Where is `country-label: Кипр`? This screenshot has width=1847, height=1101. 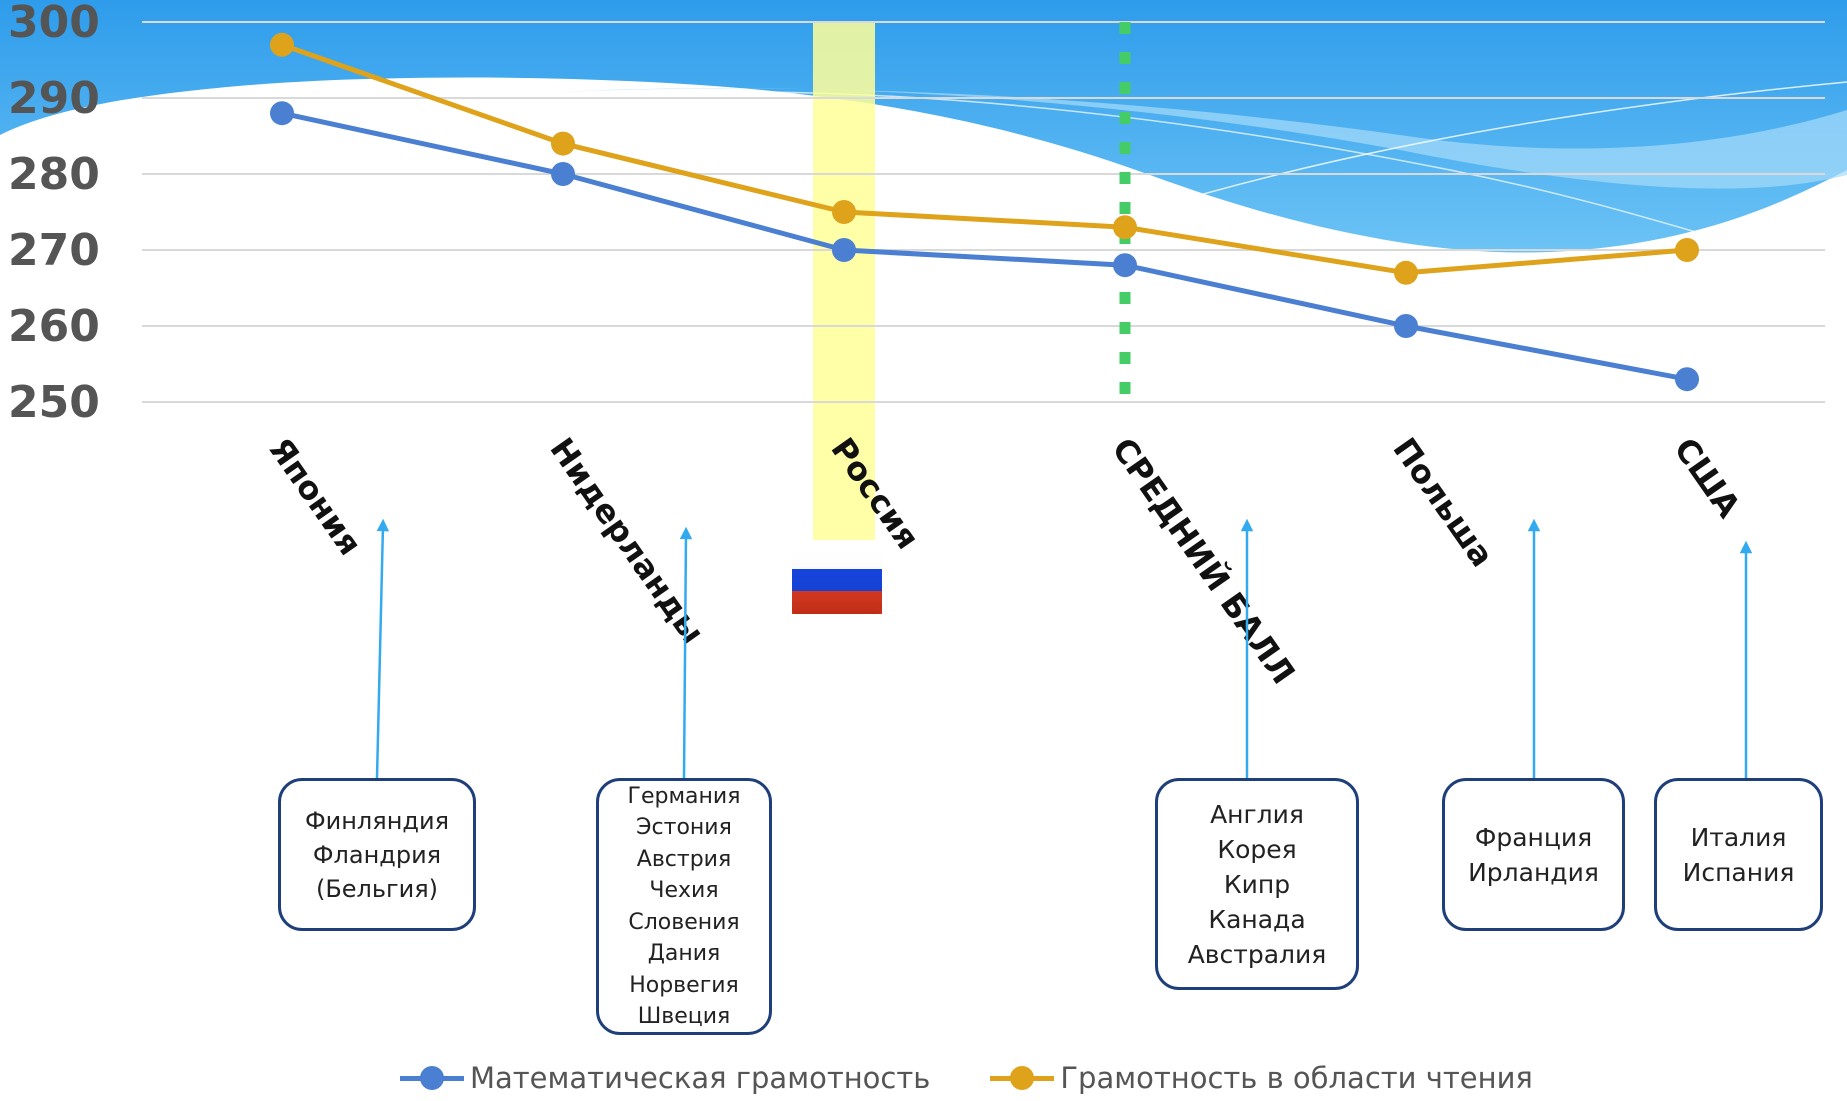
country-label: Кипр is located at coordinates (1257, 884).